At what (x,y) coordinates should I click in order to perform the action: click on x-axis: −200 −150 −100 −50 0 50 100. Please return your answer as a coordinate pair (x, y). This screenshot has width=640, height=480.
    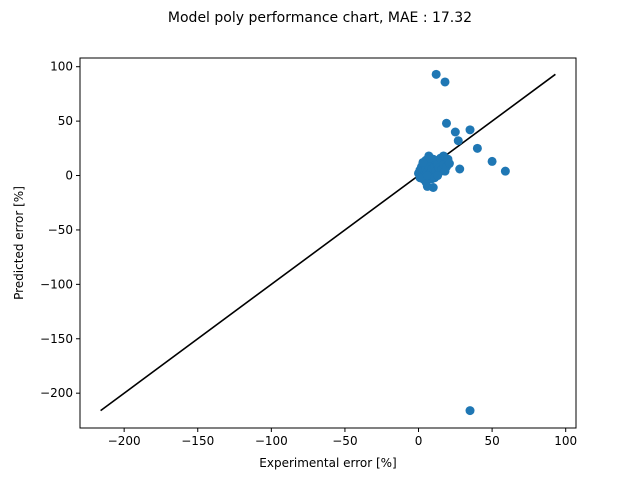
    Looking at the image, I should click on (342, 438).